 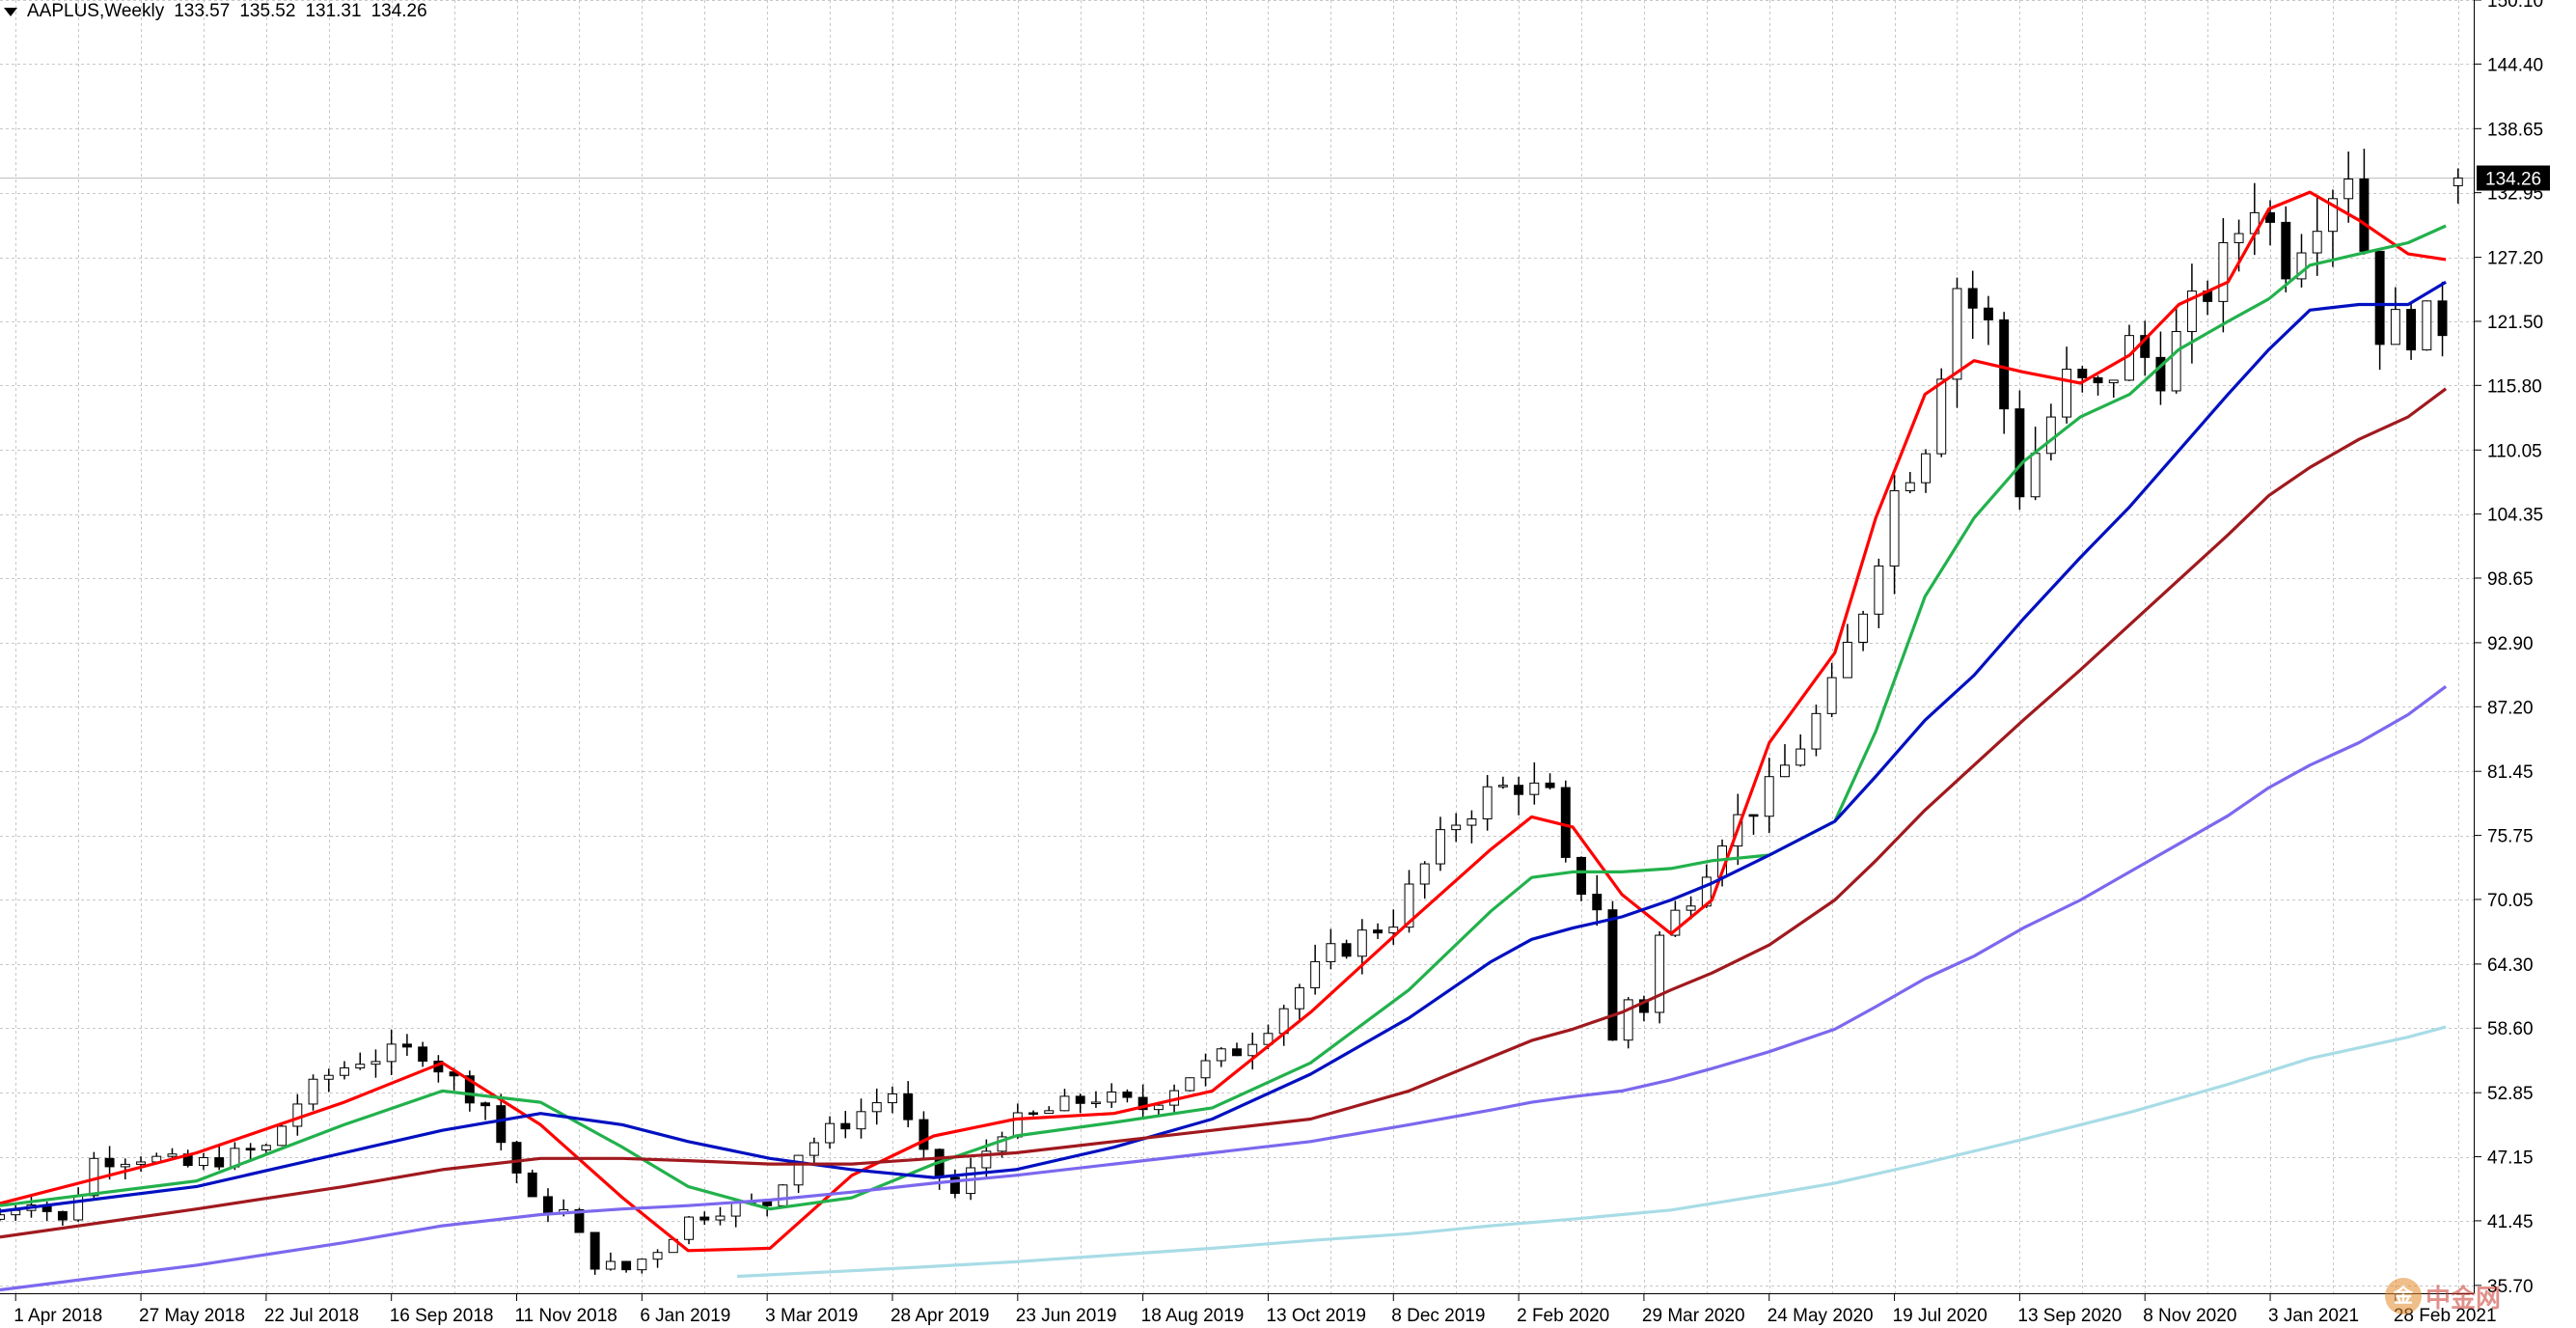 I want to click on x-tick-label: 2 Feb 2020, so click(x=1563, y=1316).